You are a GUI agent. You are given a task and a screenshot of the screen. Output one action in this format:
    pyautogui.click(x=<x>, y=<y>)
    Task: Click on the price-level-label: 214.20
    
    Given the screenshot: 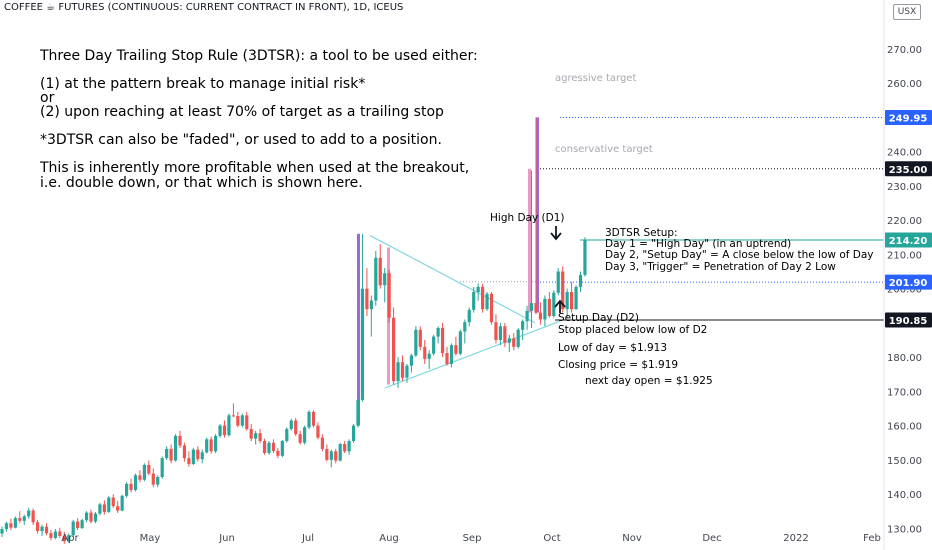 What is the action you would take?
    pyautogui.click(x=908, y=241)
    